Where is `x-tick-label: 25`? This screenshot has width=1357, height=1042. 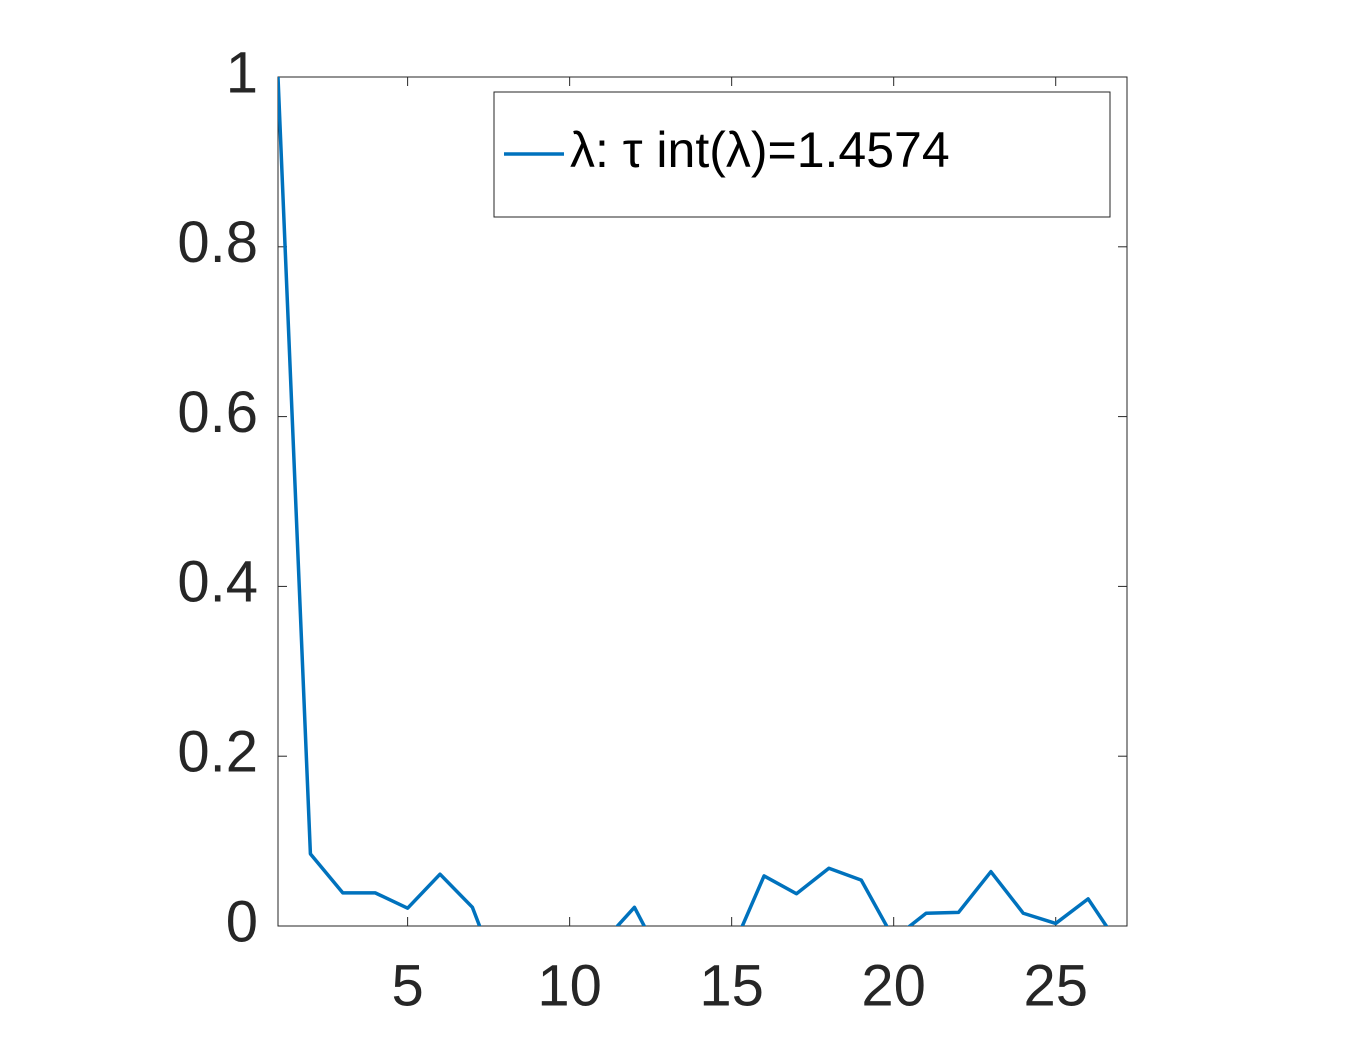 x-tick-label: 25 is located at coordinates (1055, 985).